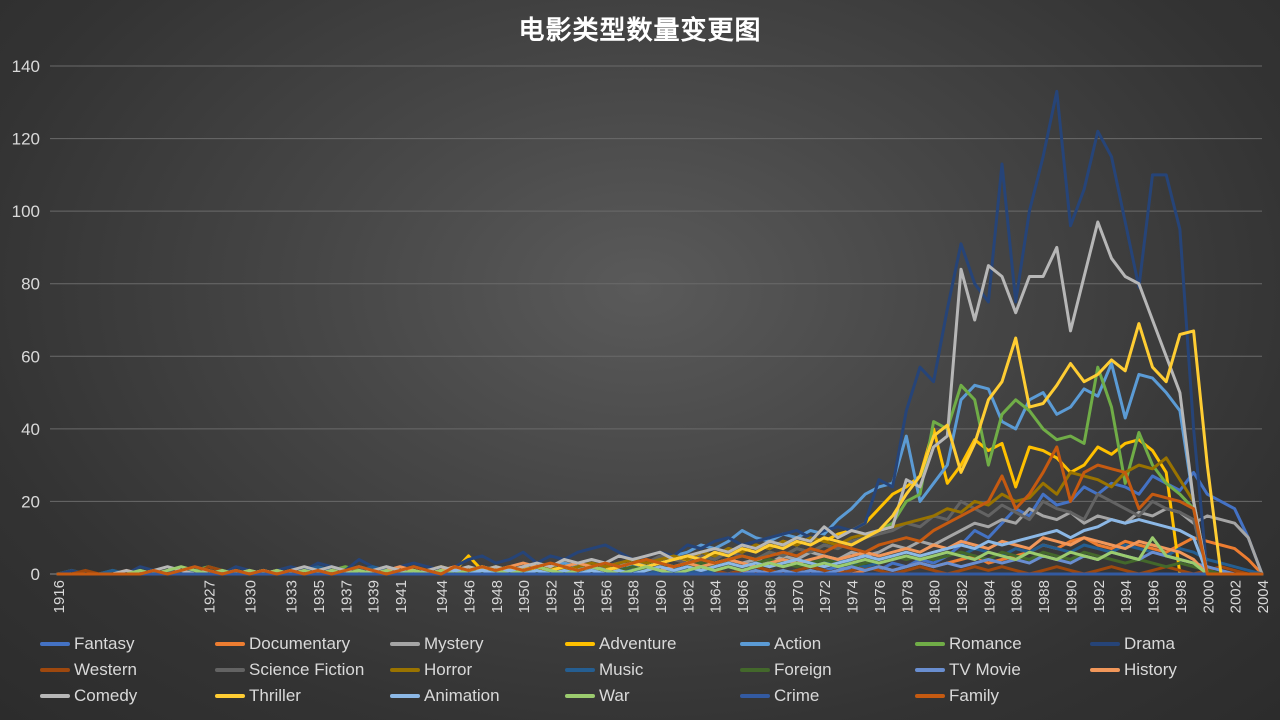  What do you see at coordinates (210, 596) in the screenshot?
I see `x-tick-label: 1927` at bounding box center [210, 596].